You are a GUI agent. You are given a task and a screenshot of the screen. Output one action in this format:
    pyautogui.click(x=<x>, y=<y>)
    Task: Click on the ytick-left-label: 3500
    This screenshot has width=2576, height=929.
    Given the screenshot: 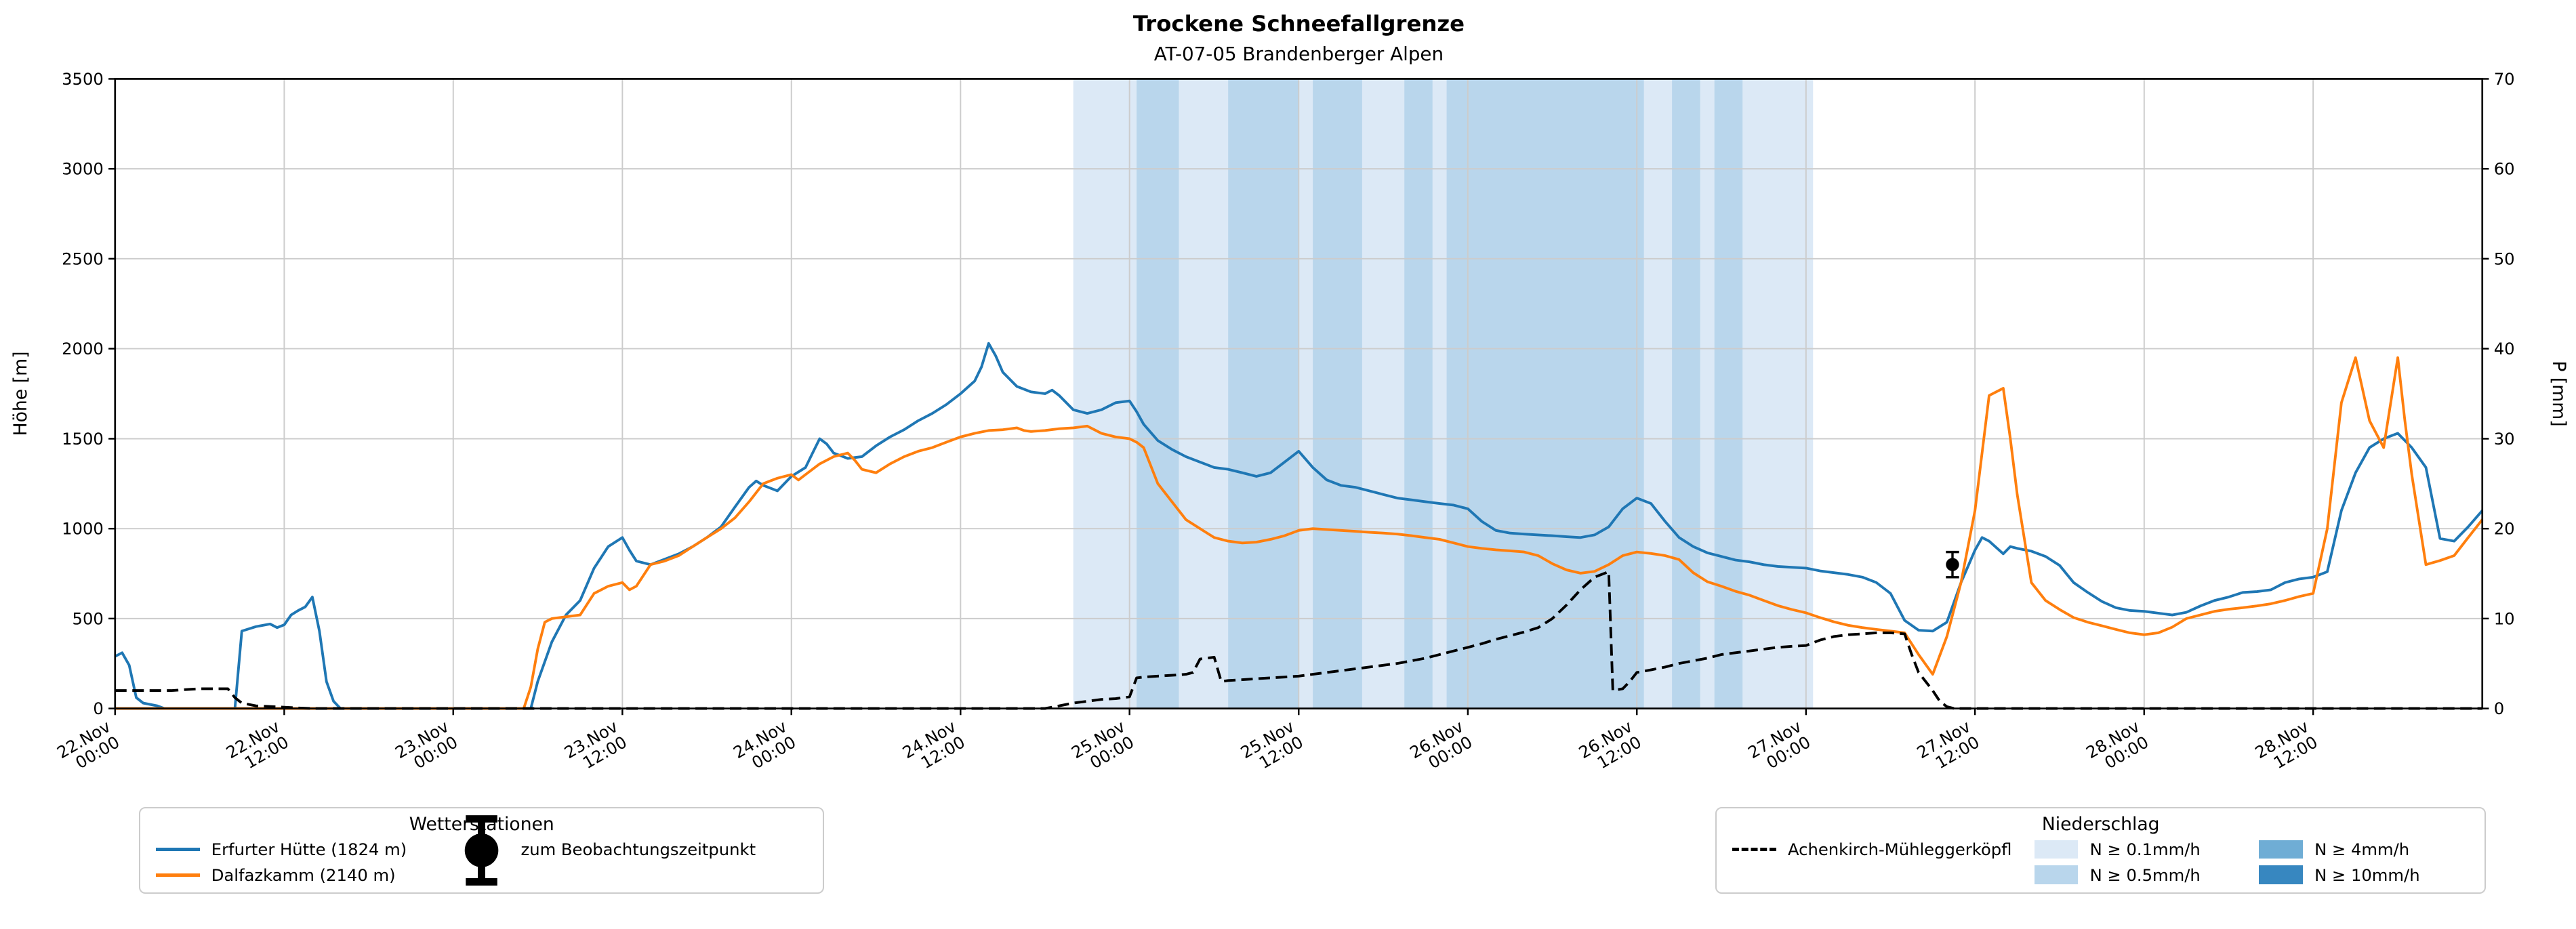 What is the action you would take?
    pyautogui.click(x=83, y=79)
    